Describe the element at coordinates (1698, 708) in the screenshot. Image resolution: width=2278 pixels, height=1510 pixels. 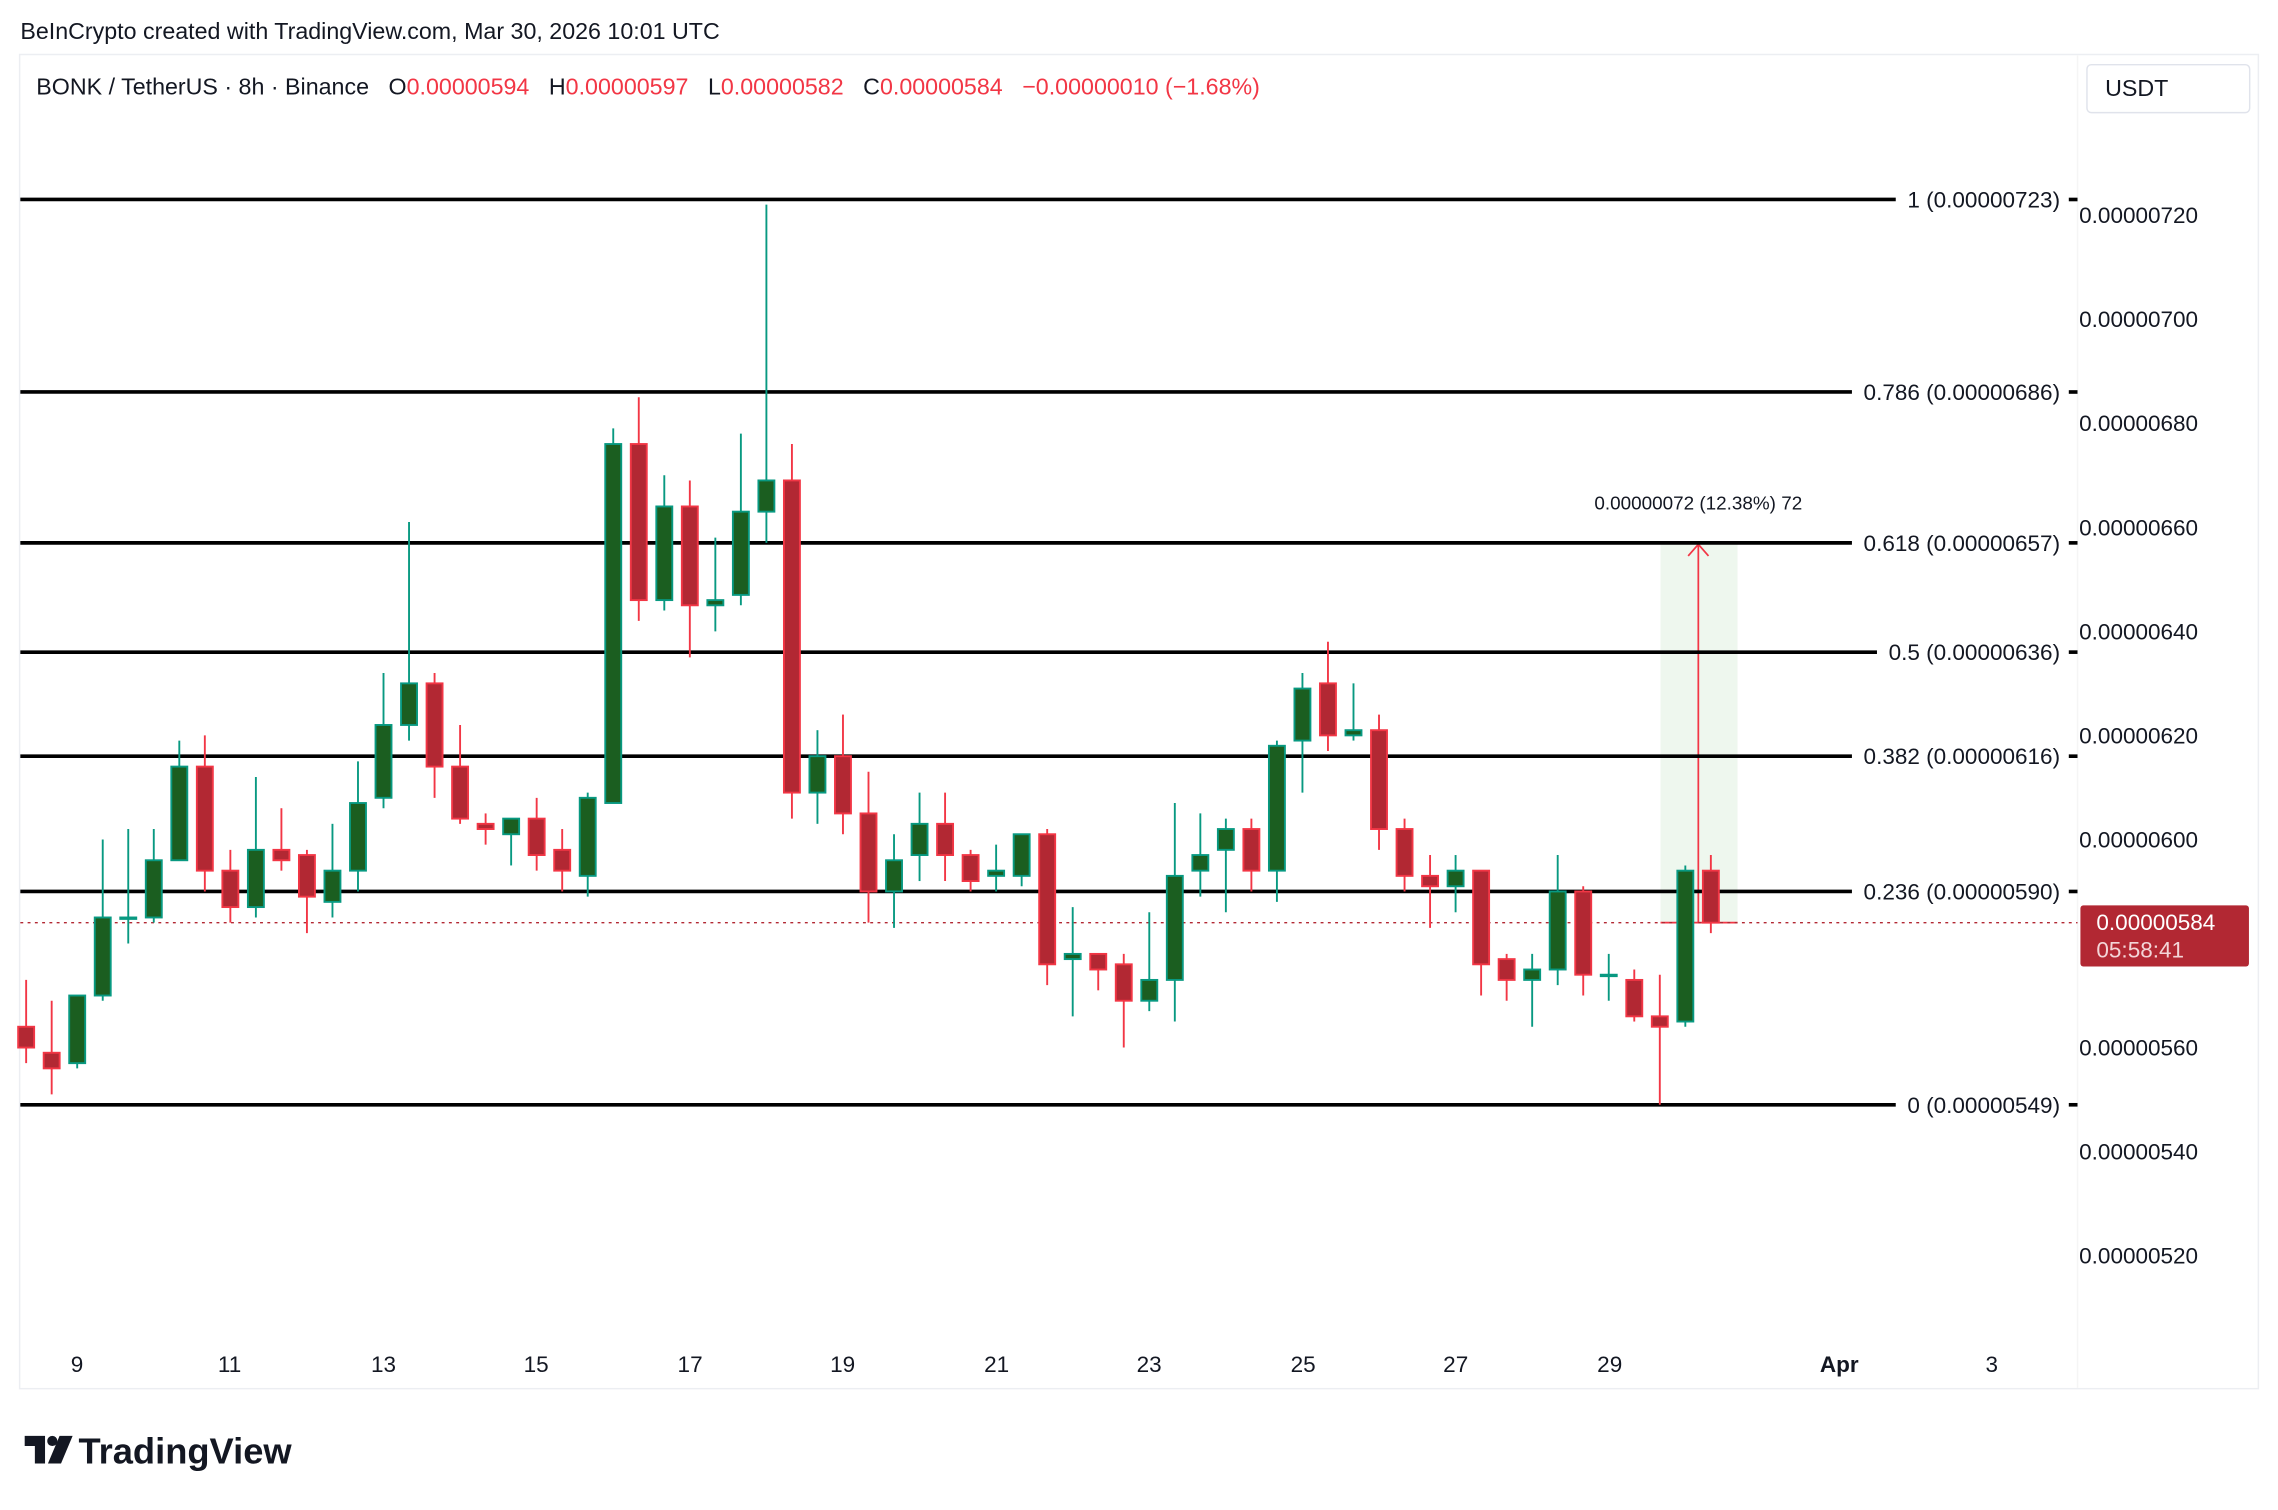
I see `price-range-measure: 0.00000072 (12.38%) 72` at that location.